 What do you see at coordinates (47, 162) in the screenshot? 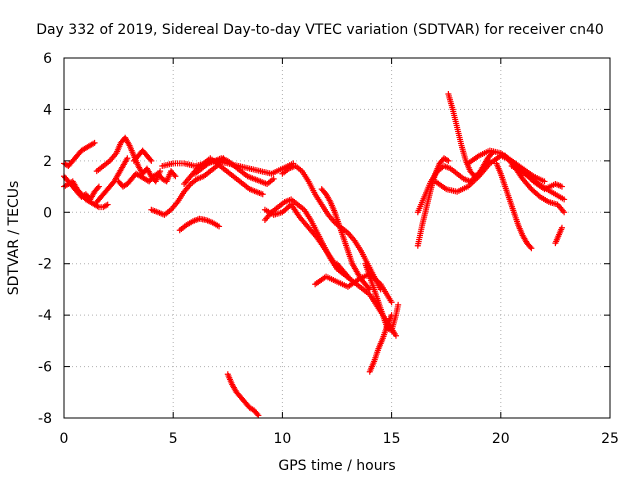
I see `y-tick-label: 2` at bounding box center [47, 162].